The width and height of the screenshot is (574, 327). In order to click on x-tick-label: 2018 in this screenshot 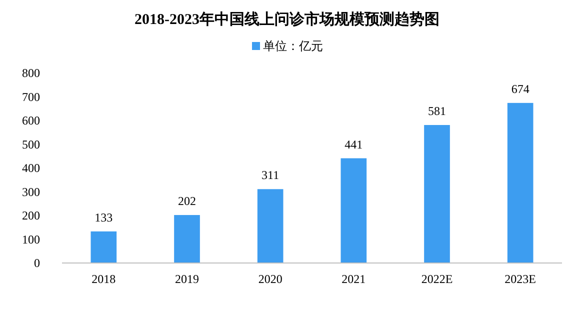, I will do `click(104, 279)`.